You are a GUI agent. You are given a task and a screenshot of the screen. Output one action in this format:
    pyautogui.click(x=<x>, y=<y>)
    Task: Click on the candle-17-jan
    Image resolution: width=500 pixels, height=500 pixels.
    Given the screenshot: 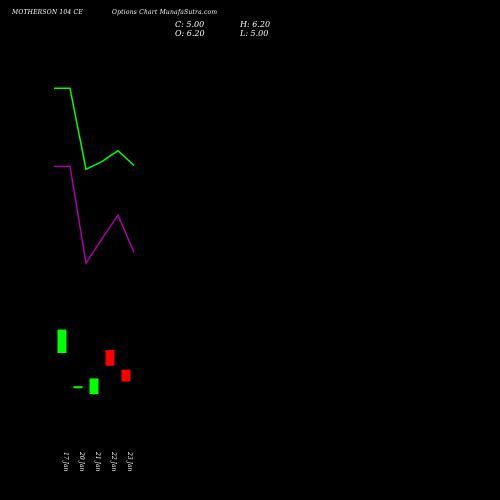 What is the action you would take?
    pyautogui.click(x=62, y=341)
    